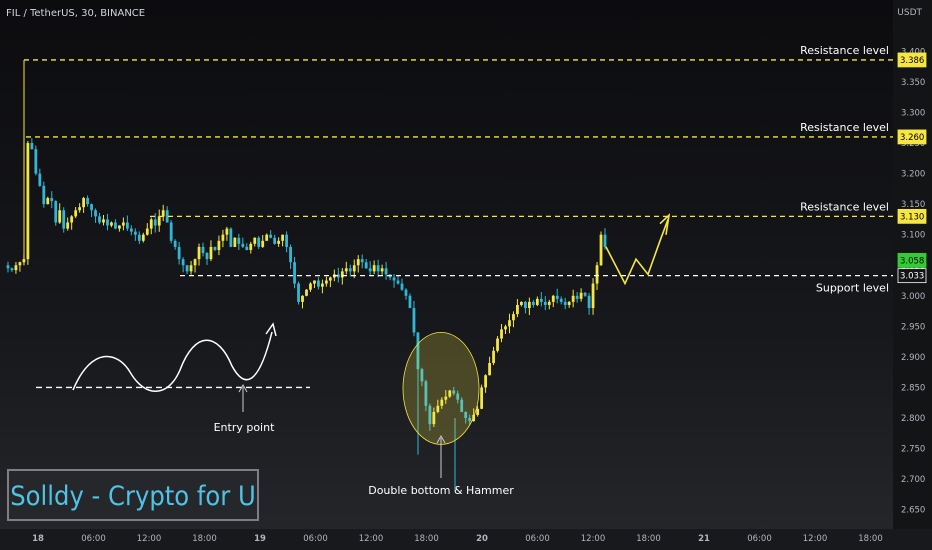 This screenshot has width=932, height=550. Describe the element at coordinates (913, 450) in the screenshot. I see `y-tick-label: 2.750` at that location.